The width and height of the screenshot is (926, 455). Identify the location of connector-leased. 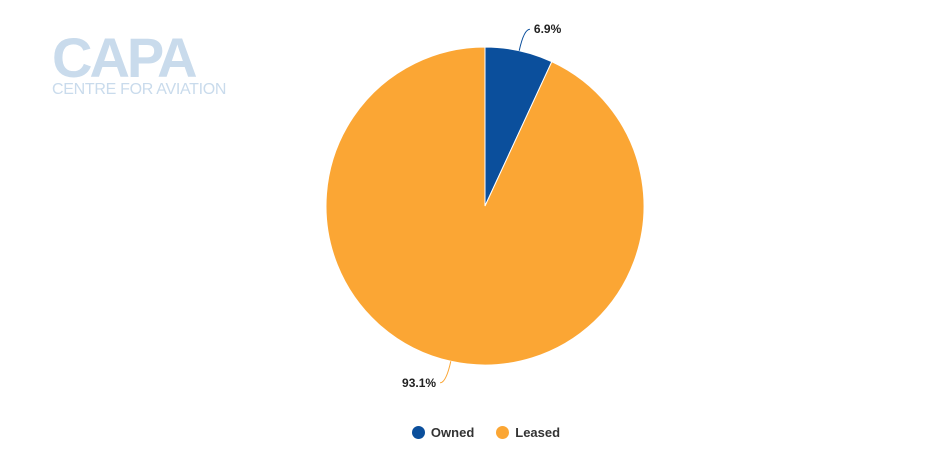
(445, 372).